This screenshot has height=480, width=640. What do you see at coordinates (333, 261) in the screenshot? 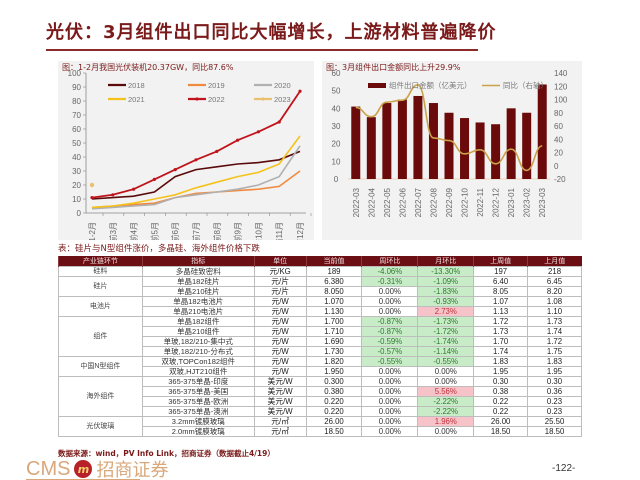
I see `header-current: 当前值` at bounding box center [333, 261].